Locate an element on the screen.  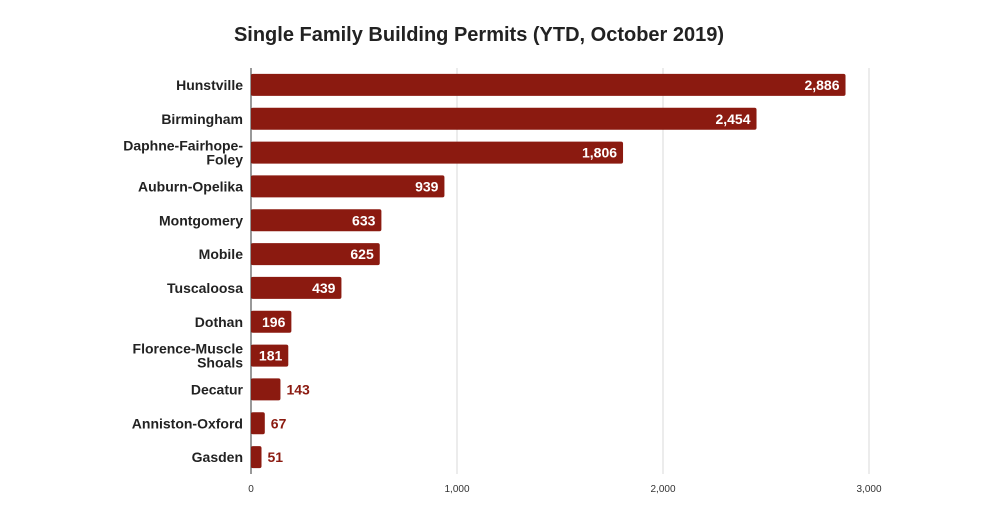
category-label: Dothan is located at coordinates (219, 322).